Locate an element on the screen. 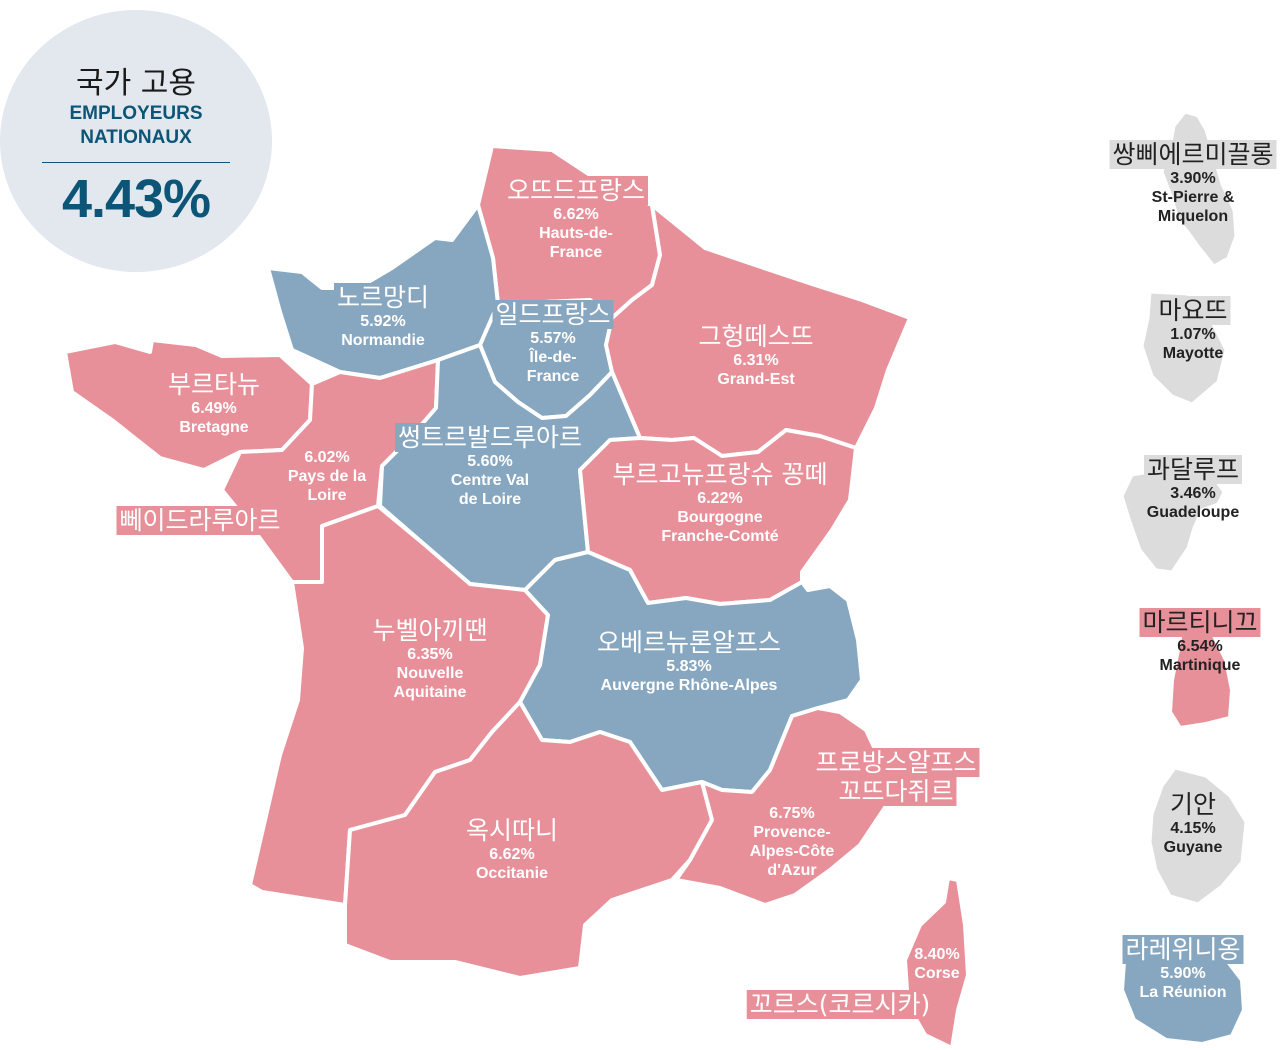  territory-value: 4.15% is located at coordinates (1193, 828).